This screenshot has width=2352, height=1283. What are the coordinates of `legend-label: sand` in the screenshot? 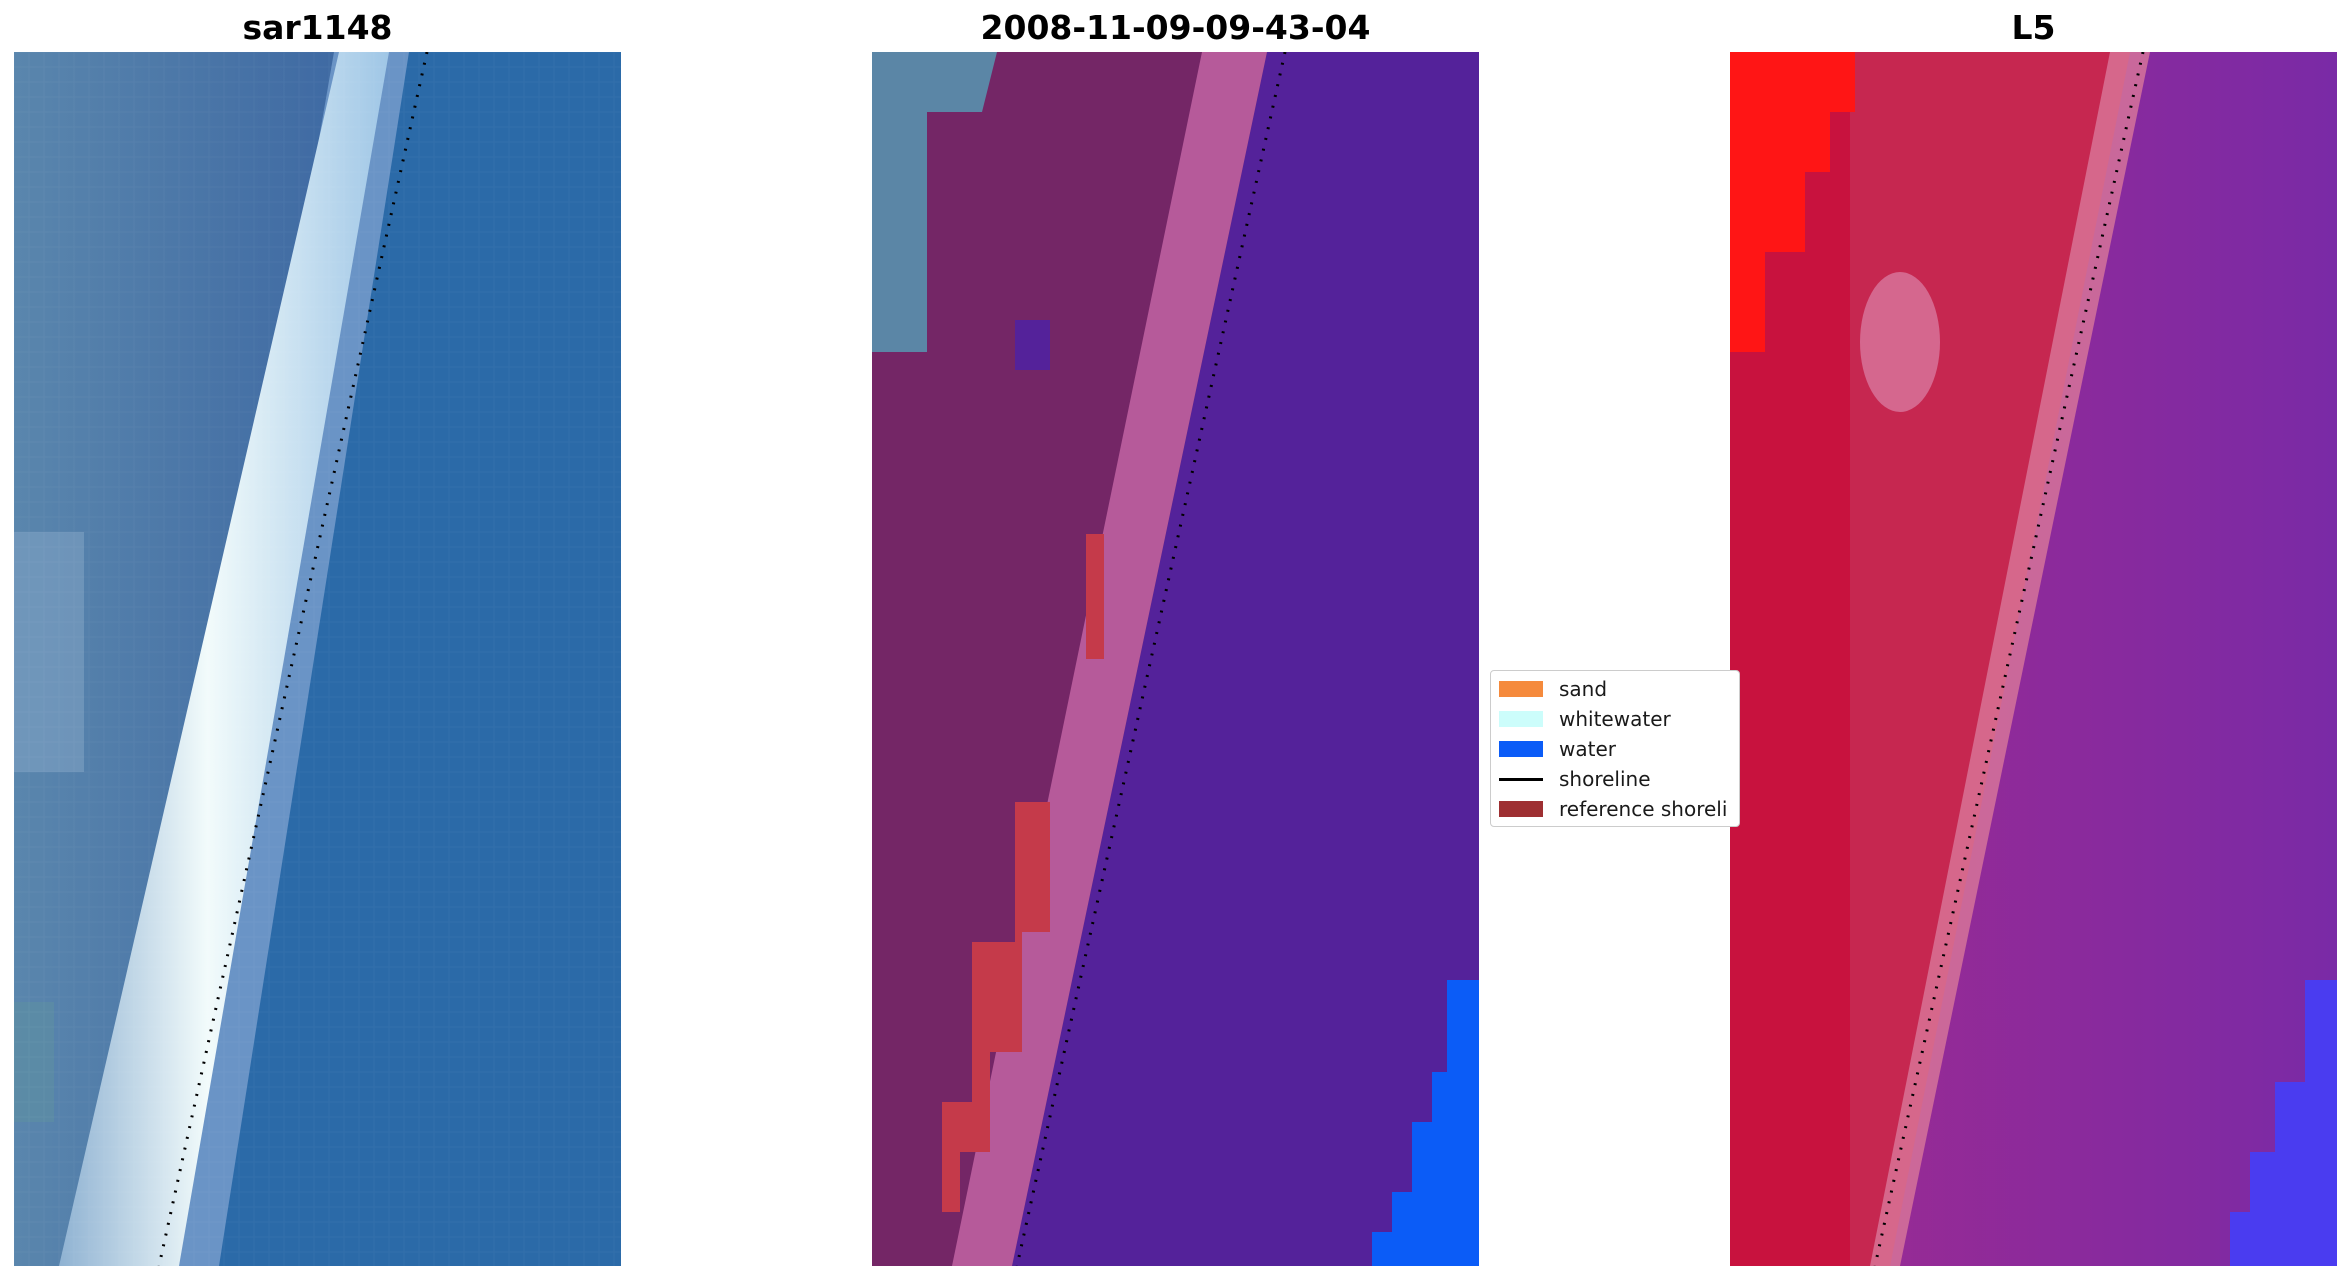 It's located at (1583, 689).